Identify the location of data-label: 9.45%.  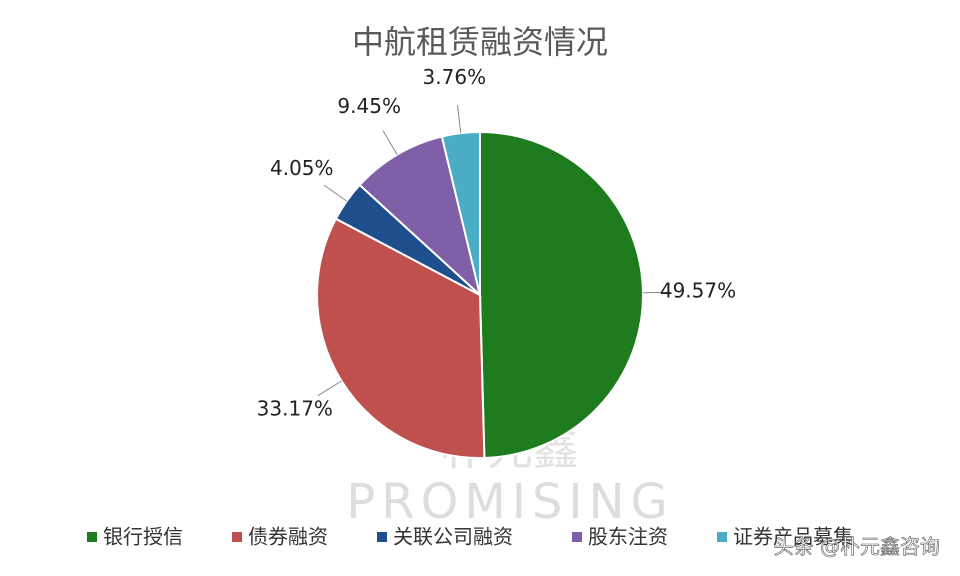
(369, 106).